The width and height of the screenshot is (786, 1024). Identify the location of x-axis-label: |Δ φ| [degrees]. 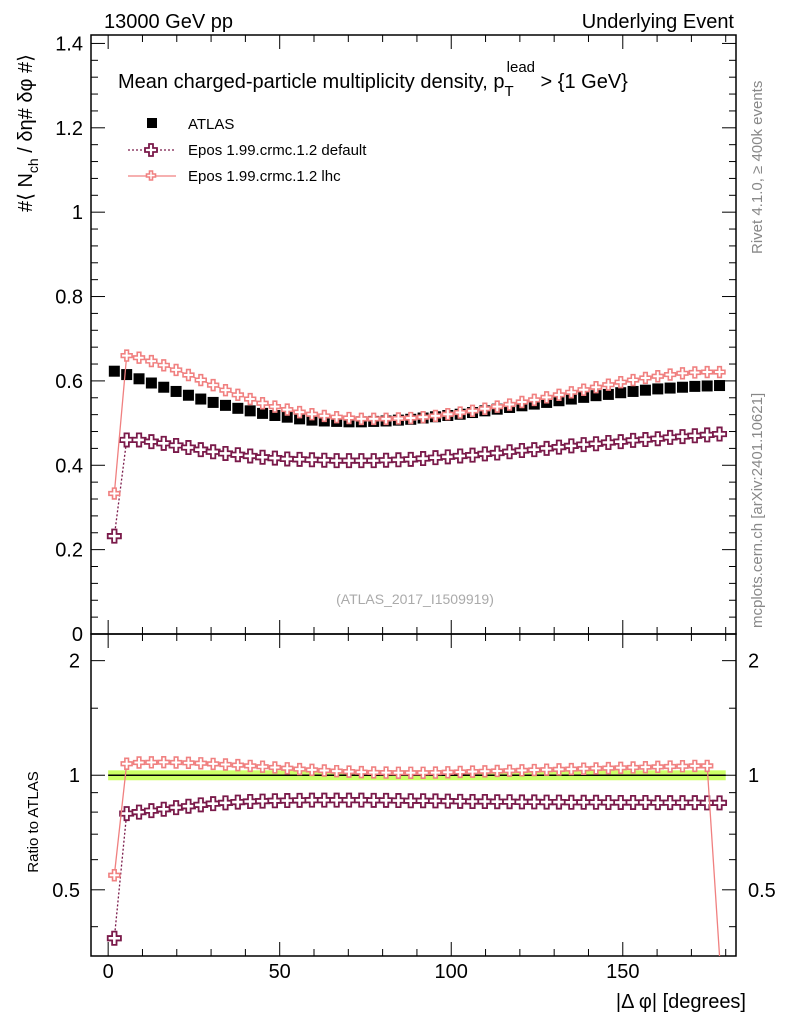
(681, 1002).